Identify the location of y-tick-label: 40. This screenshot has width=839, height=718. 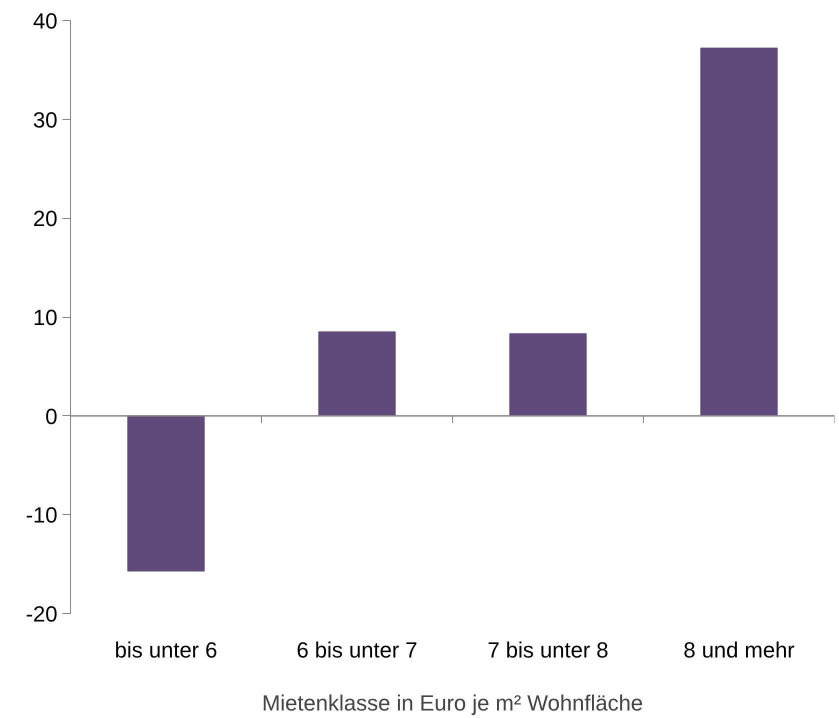
(45, 21).